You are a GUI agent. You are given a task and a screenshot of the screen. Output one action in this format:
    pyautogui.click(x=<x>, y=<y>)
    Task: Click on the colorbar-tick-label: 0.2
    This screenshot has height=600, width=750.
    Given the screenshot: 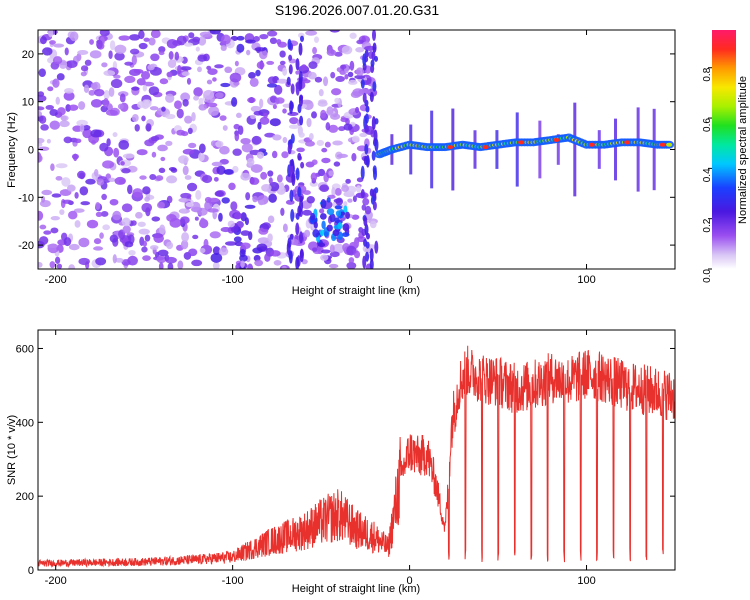 What is the action you would take?
    pyautogui.click(x=707, y=225)
    